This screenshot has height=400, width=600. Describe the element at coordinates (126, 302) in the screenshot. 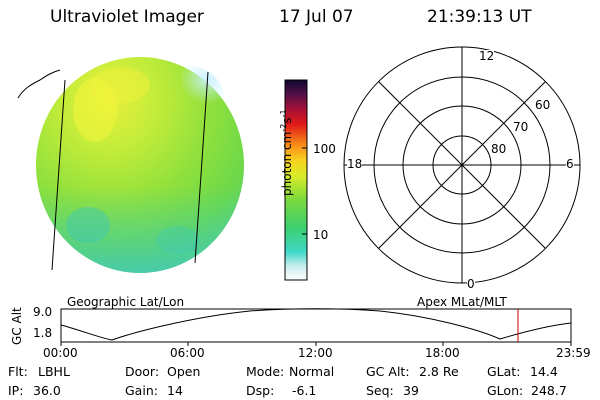

I see `geographic-latlon-label: Geographic Lat/Lon` at that location.